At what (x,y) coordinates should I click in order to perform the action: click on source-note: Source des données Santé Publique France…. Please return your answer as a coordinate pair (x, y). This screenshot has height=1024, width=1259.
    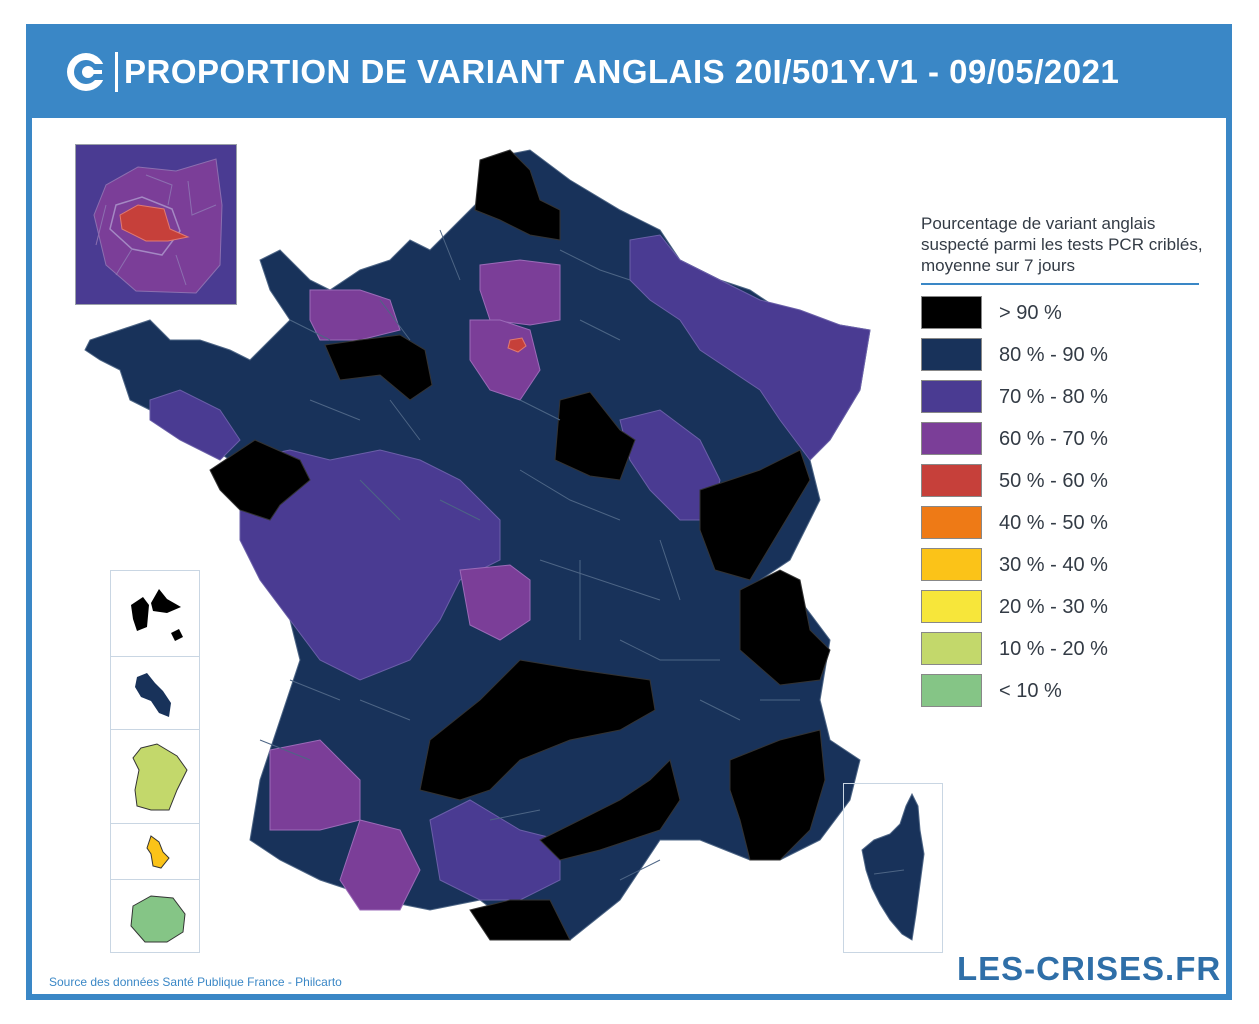
    Looking at the image, I should click on (195, 982).